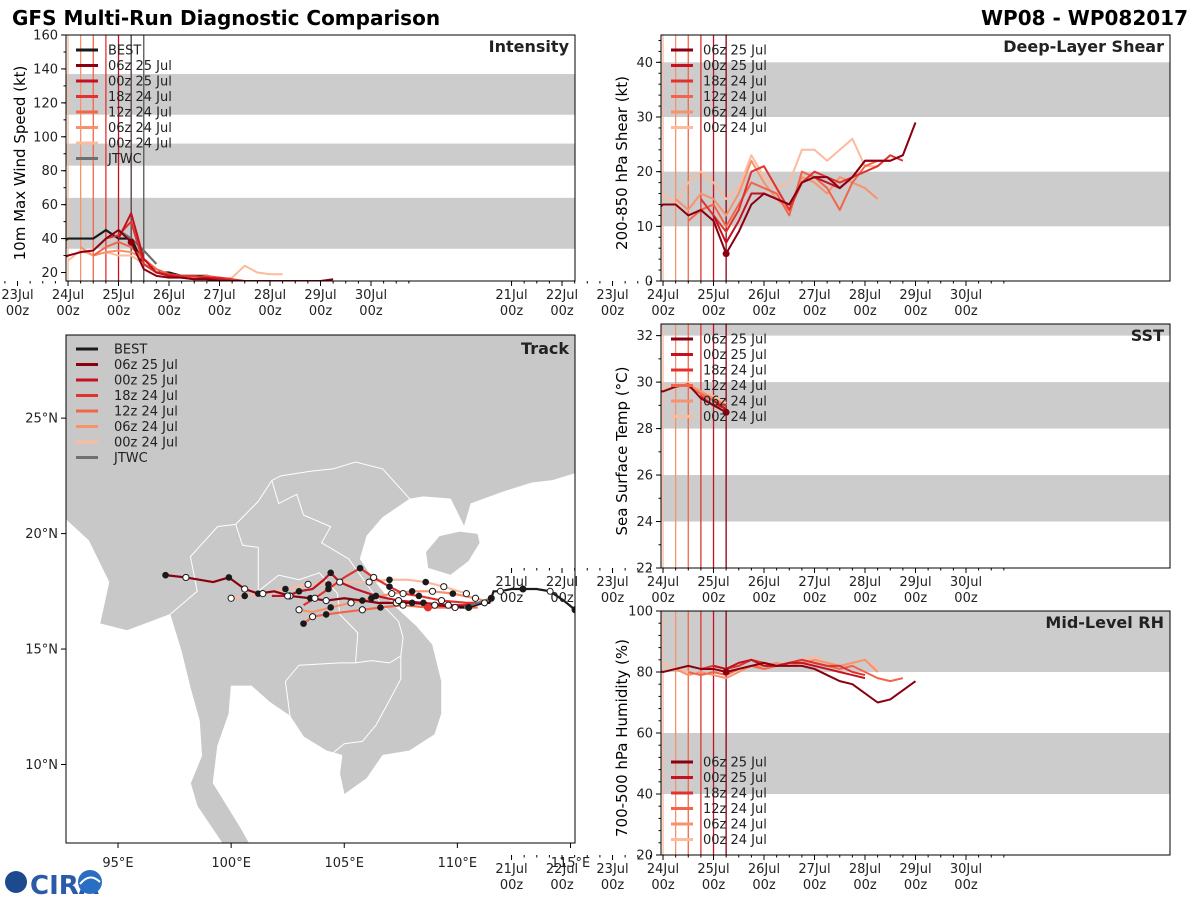  I want to click on x-tick-label: 23Jul 00z, so click(612, 303).